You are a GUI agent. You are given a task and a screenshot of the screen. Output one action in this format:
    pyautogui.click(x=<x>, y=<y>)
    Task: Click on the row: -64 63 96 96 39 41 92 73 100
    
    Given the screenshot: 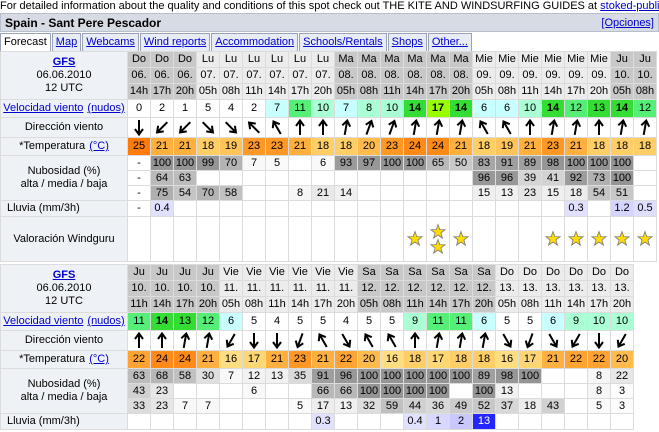 What is the action you would take?
    pyautogui.click(x=328, y=178)
    